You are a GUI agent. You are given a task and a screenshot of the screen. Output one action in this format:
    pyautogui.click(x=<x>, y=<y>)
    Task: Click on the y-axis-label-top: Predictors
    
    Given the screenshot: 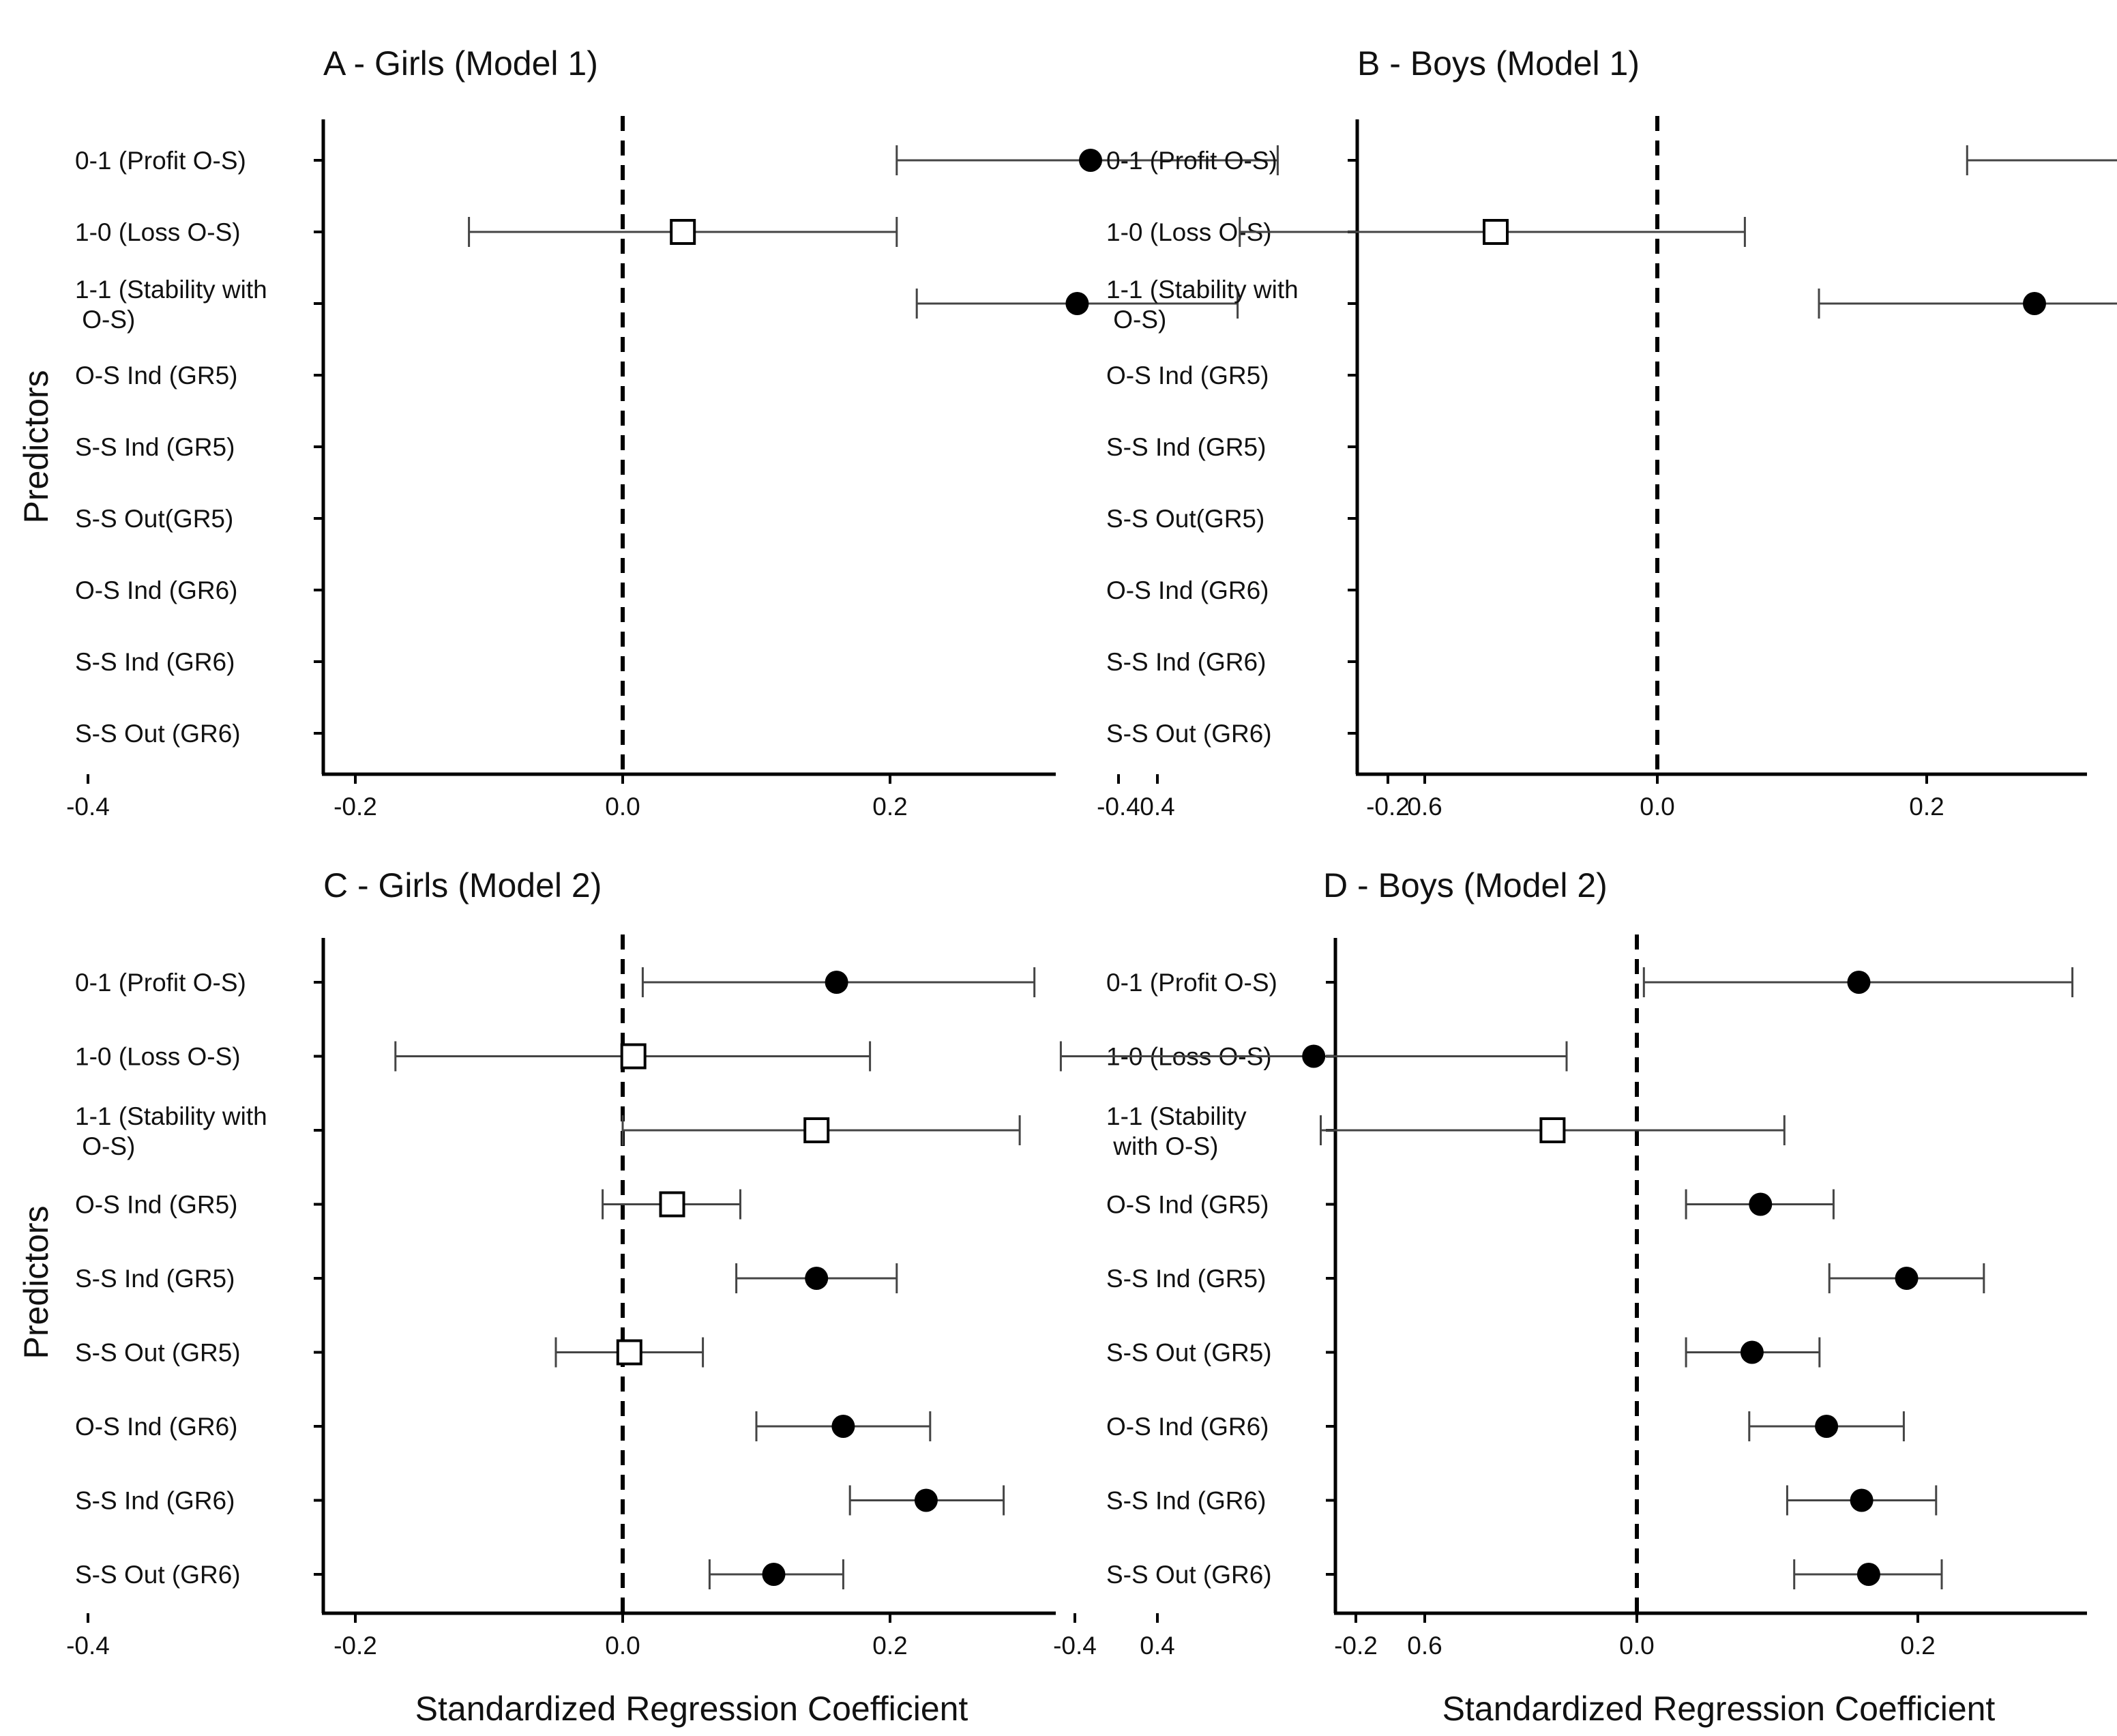 What is the action you would take?
    pyautogui.click(x=36, y=447)
    